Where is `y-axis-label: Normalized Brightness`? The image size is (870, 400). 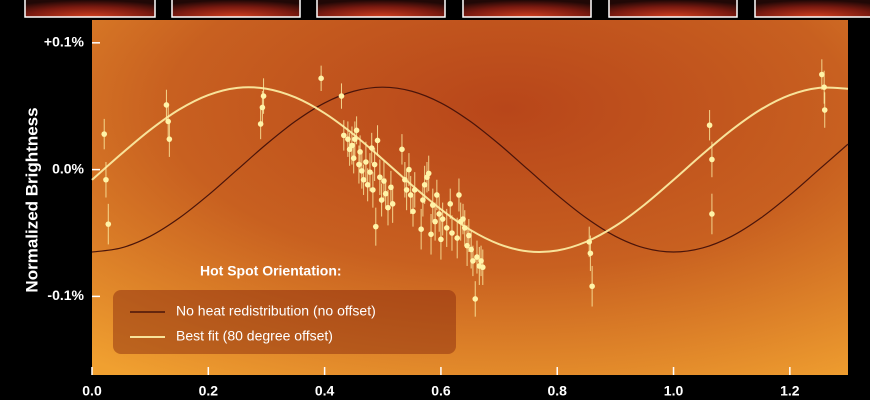
y-axis-label: Normalized Brightness is located at coordinates (31, 199).